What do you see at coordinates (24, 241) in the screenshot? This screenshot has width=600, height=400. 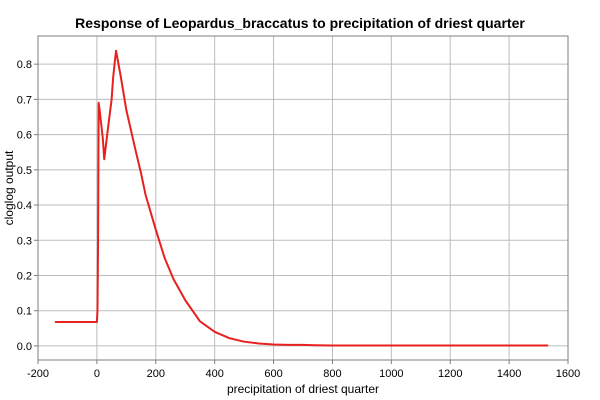 I see `y-tick-label: 0.3` at bounding box center [24, 241].